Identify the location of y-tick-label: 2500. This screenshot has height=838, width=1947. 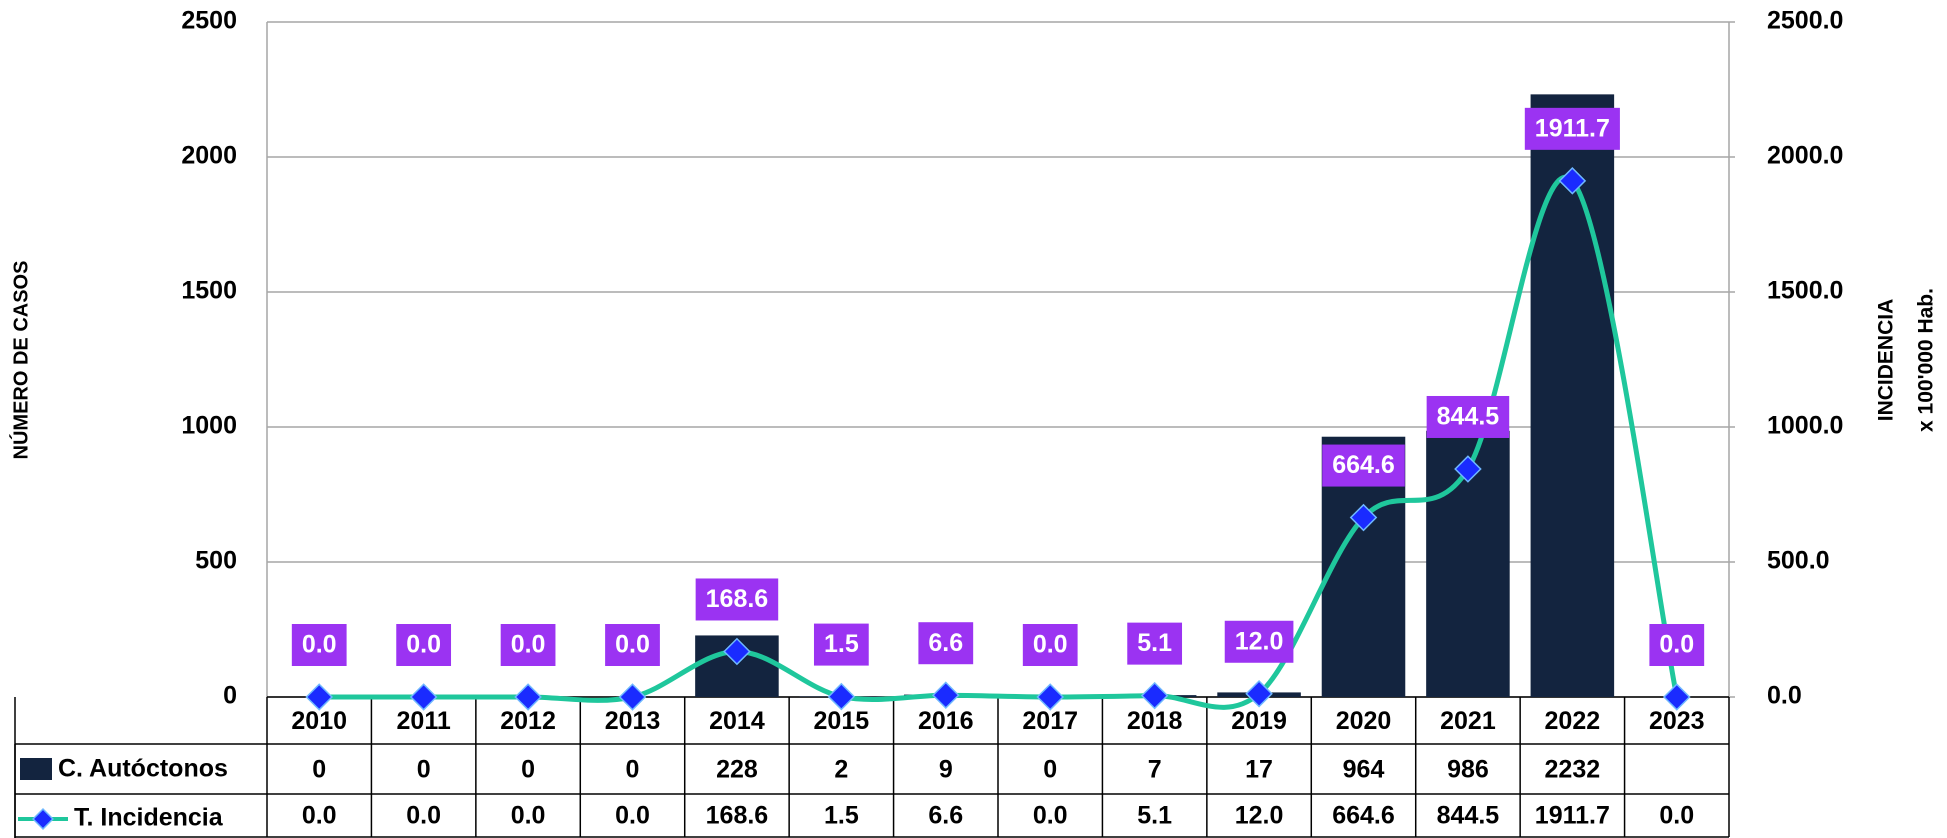
(209, 21).